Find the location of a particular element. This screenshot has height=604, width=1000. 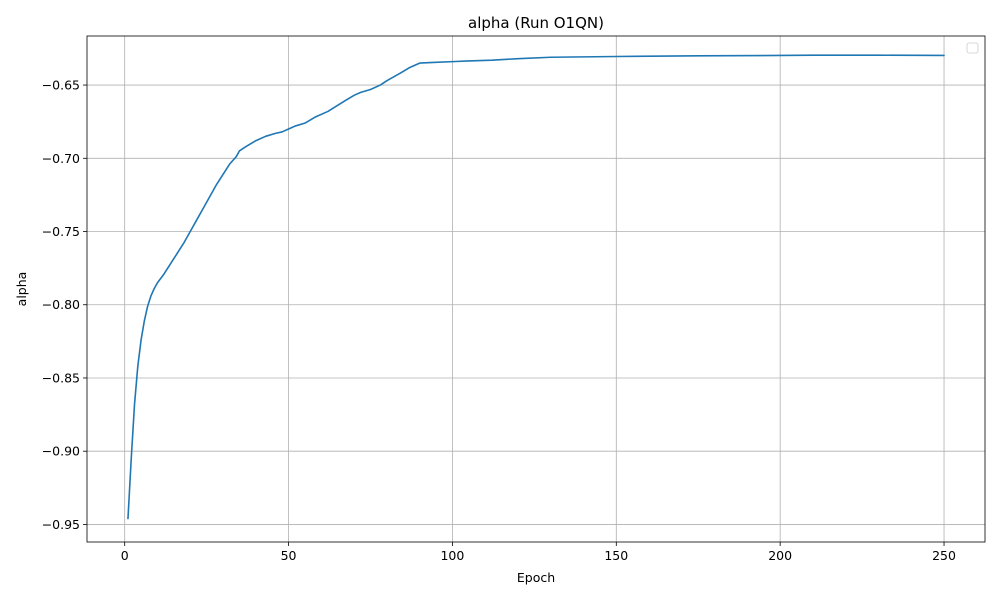

y-tick-label: −0.95 is located at coordinates (61, 524).